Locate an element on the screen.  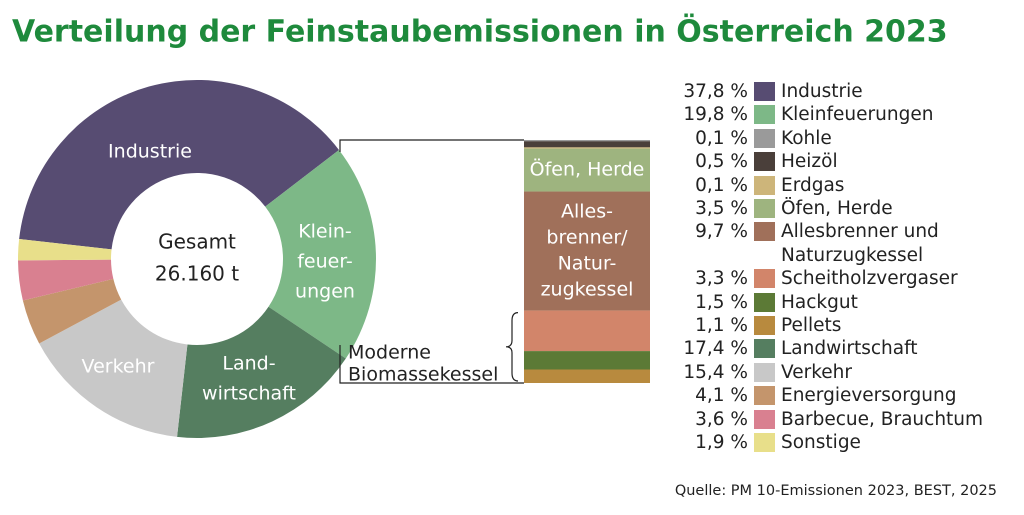
segment-label: Natur- is located at coordinates (587, 264).